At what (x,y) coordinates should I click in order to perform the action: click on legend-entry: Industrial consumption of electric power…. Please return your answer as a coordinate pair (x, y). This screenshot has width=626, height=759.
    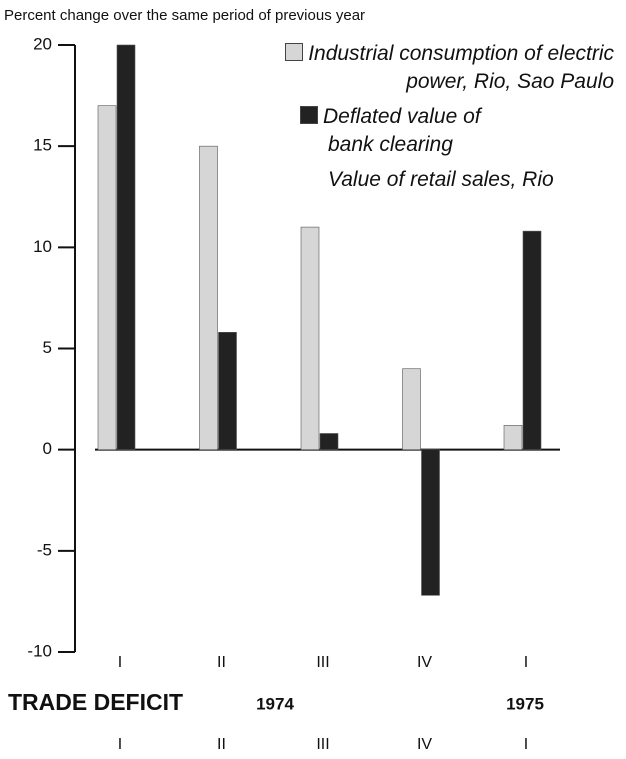
    Looking at the image, I should click on (444, 68).